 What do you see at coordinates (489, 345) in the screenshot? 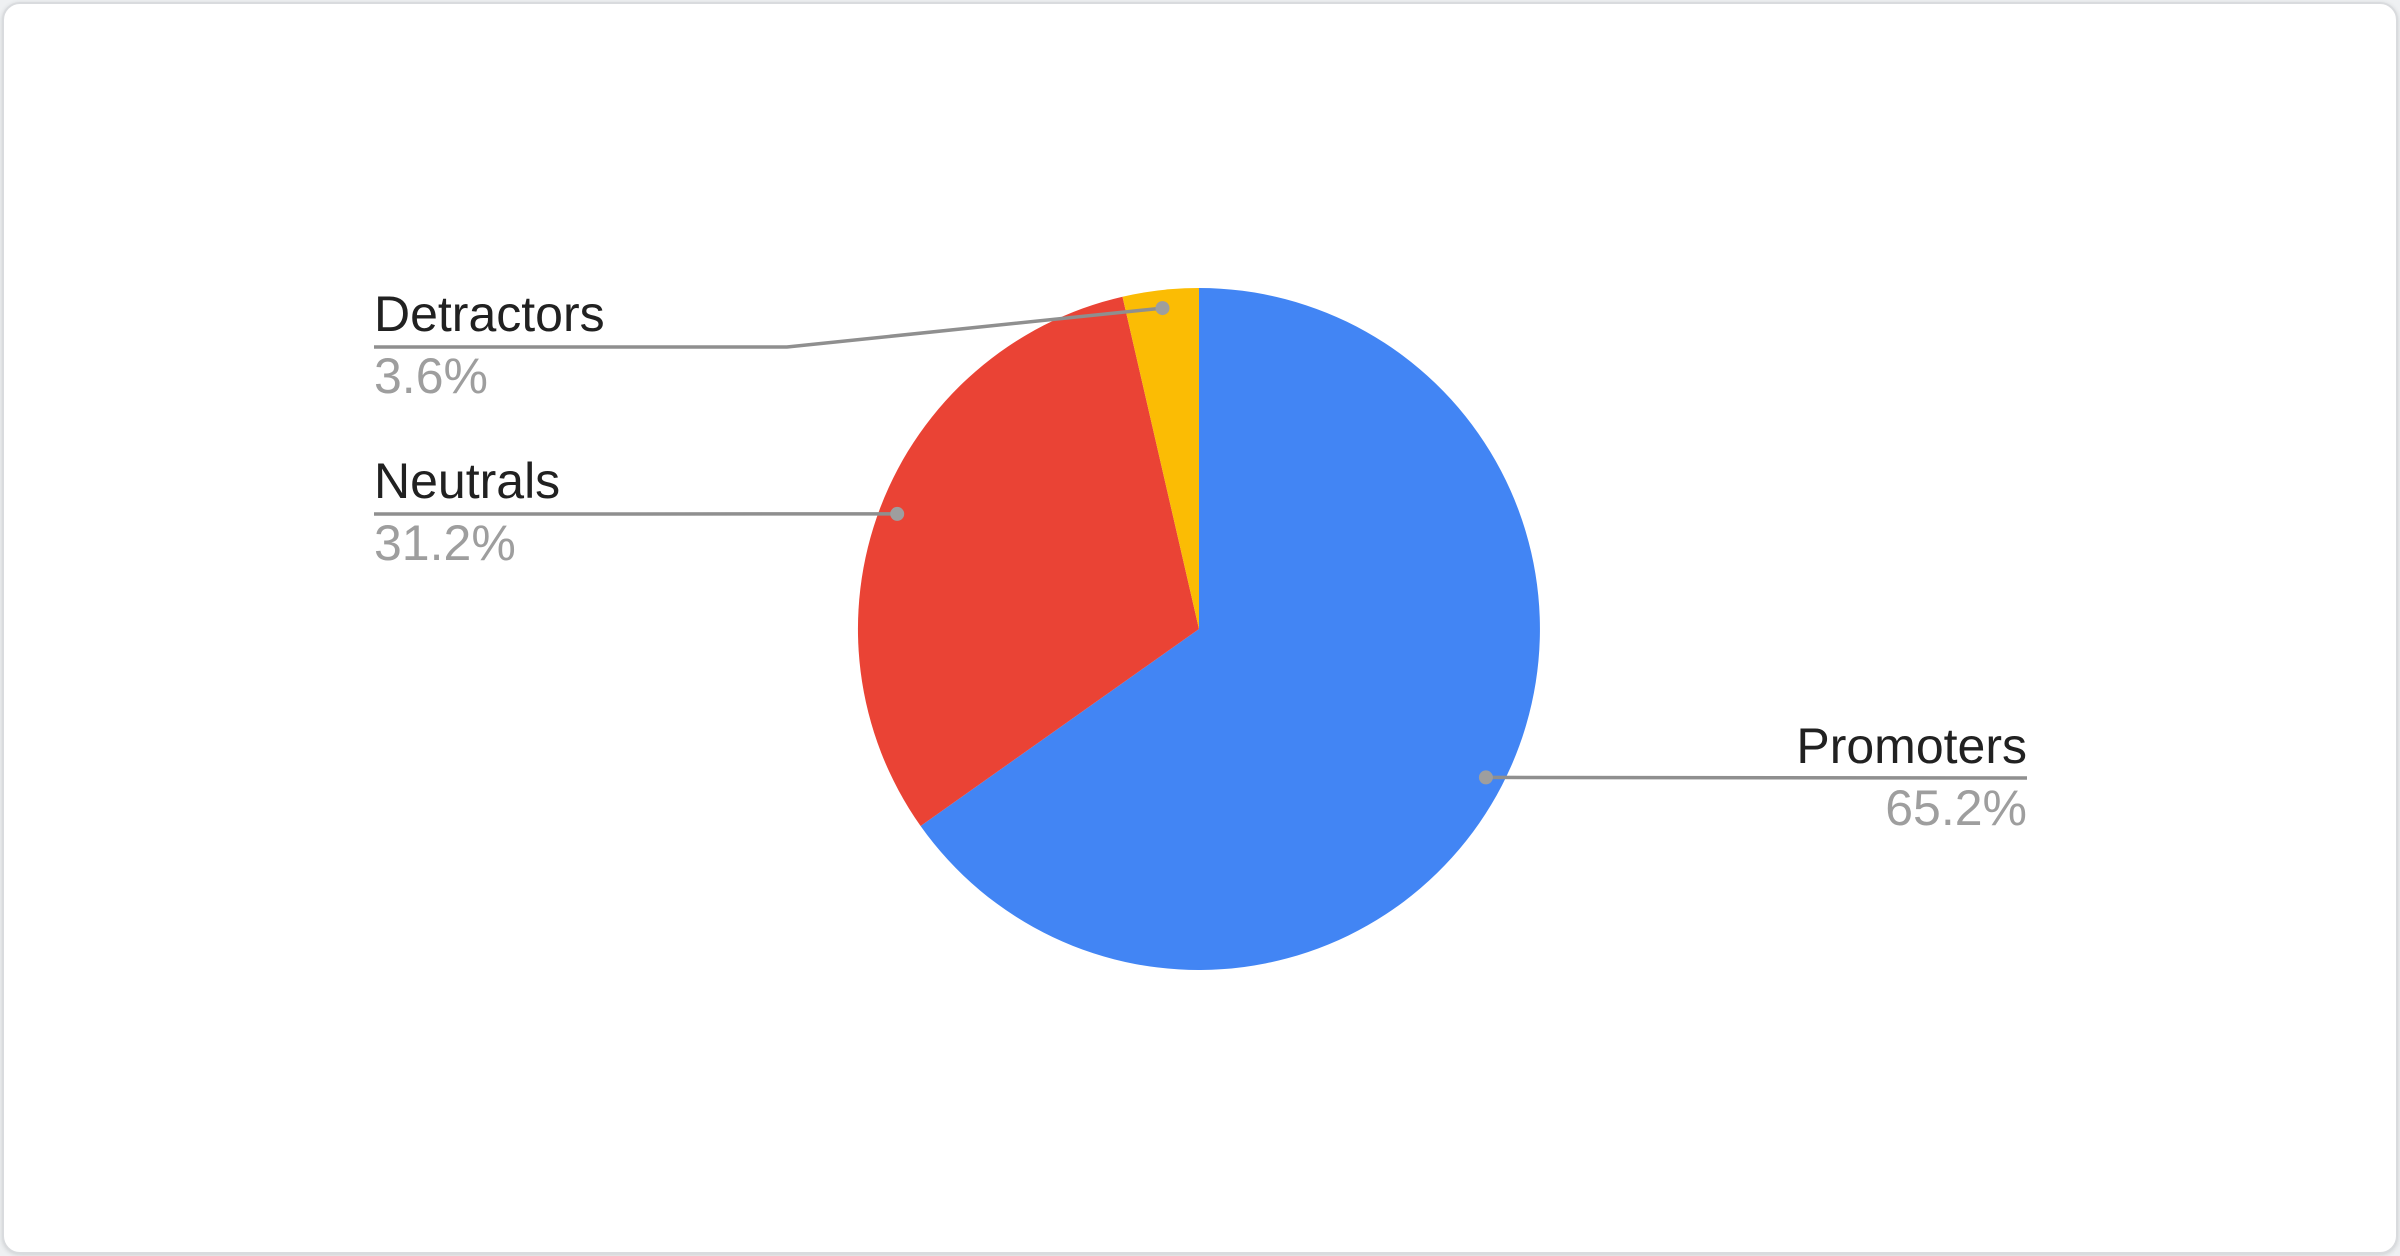
I see `callout-detractors: Detractors 3.6%` at bounding box center [489, 345].